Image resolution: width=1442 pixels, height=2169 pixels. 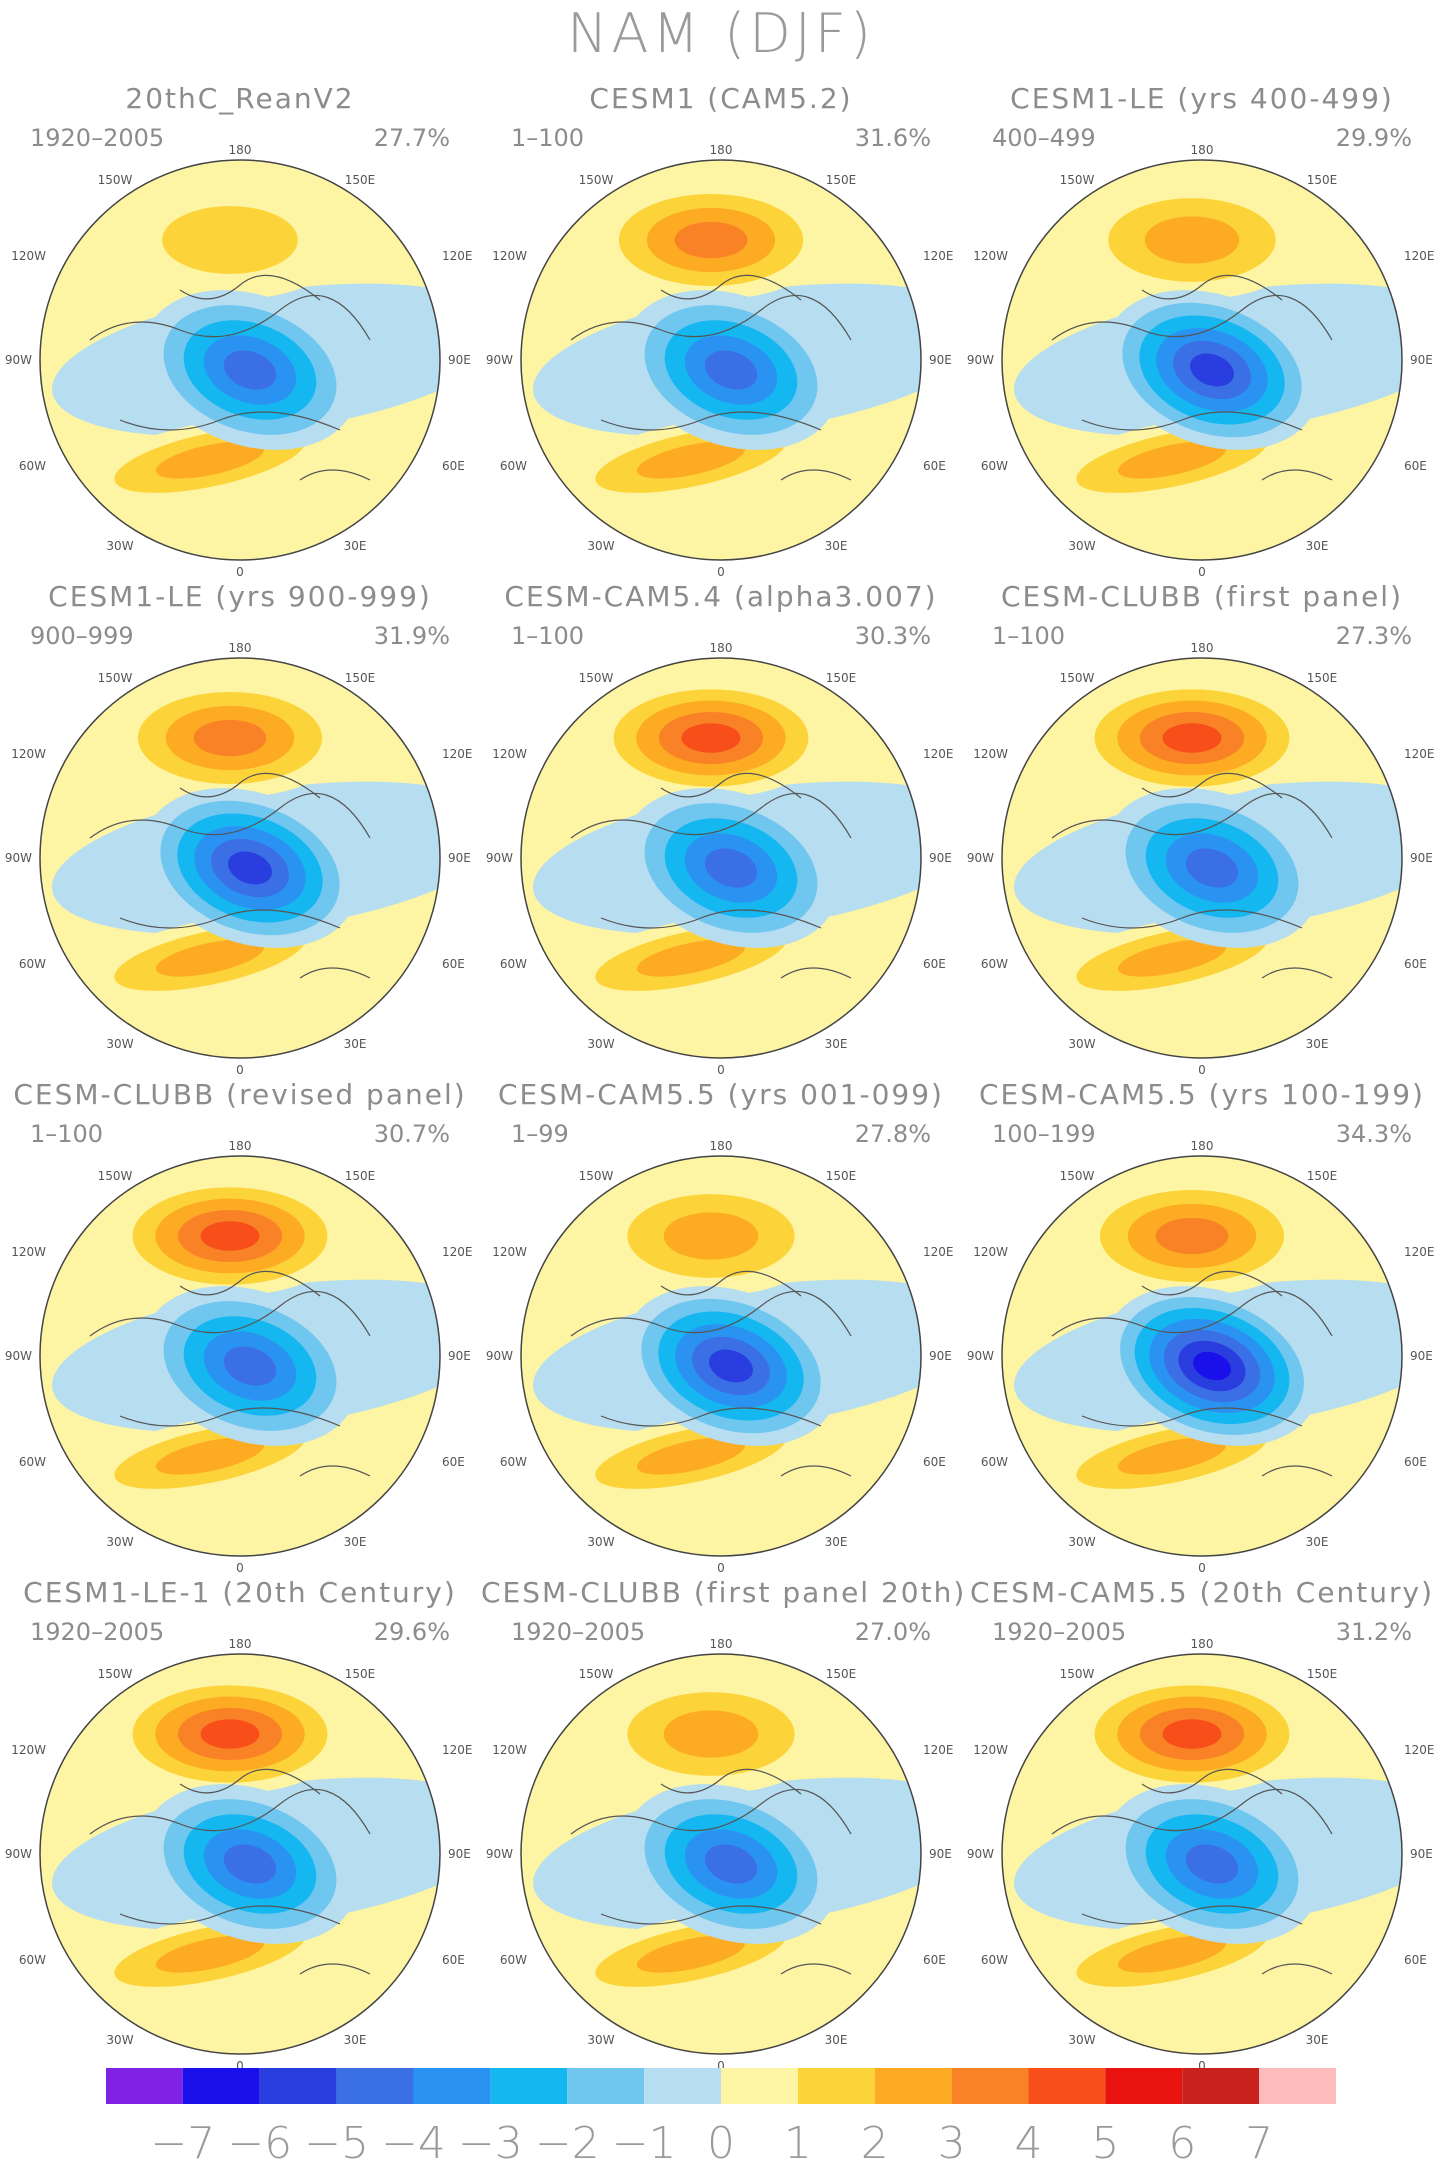 What do you see at coordinates (892, 1632) in the screenshot?
I see `panel-percent: 27.0%` at bounding box center [892, 1632].